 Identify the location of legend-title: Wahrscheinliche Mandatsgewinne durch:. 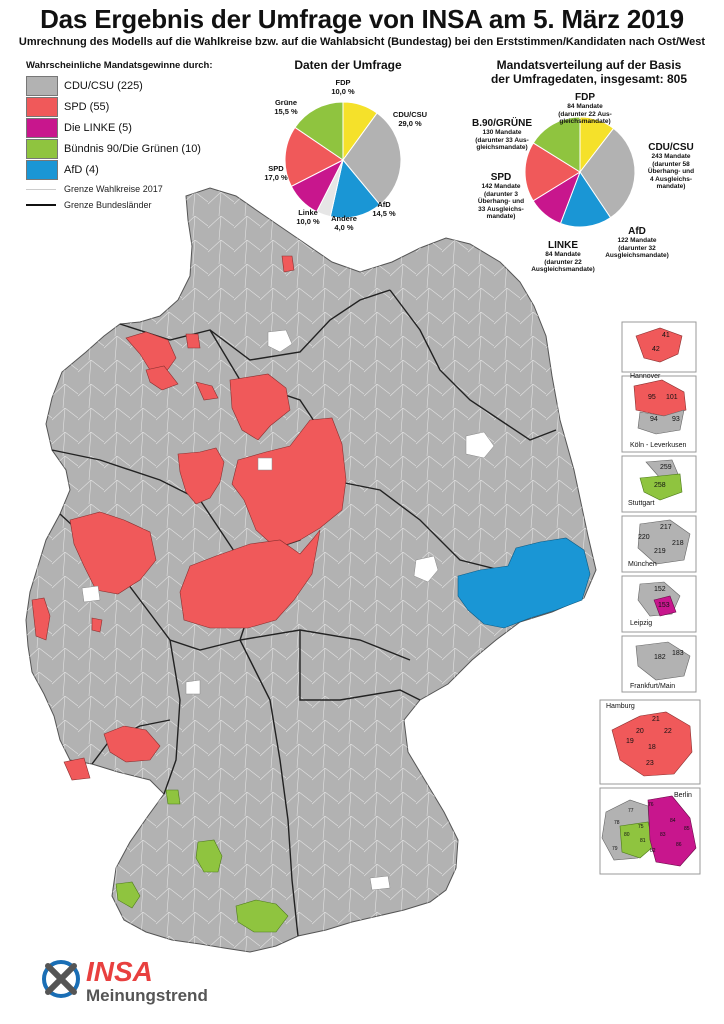
(119, 65).